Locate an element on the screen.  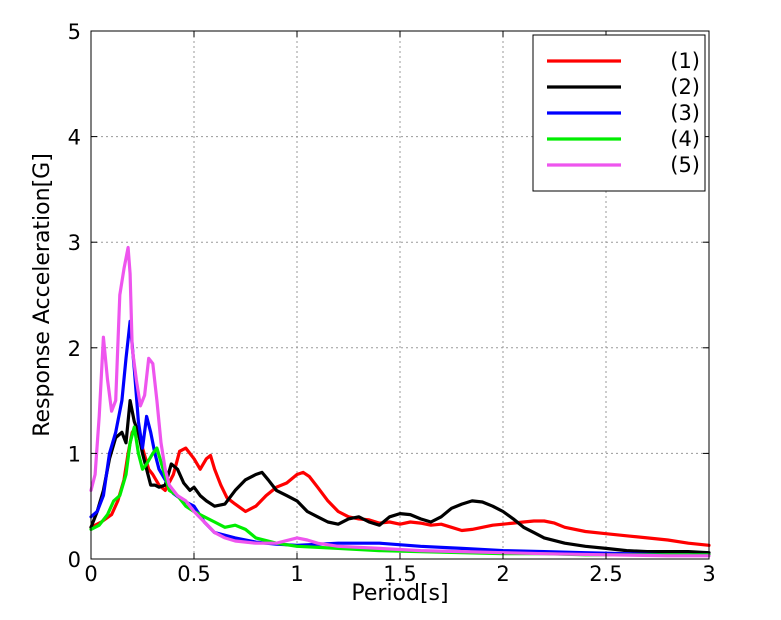
x-tick-label: 0.5 is located at coordinates (193, 574).